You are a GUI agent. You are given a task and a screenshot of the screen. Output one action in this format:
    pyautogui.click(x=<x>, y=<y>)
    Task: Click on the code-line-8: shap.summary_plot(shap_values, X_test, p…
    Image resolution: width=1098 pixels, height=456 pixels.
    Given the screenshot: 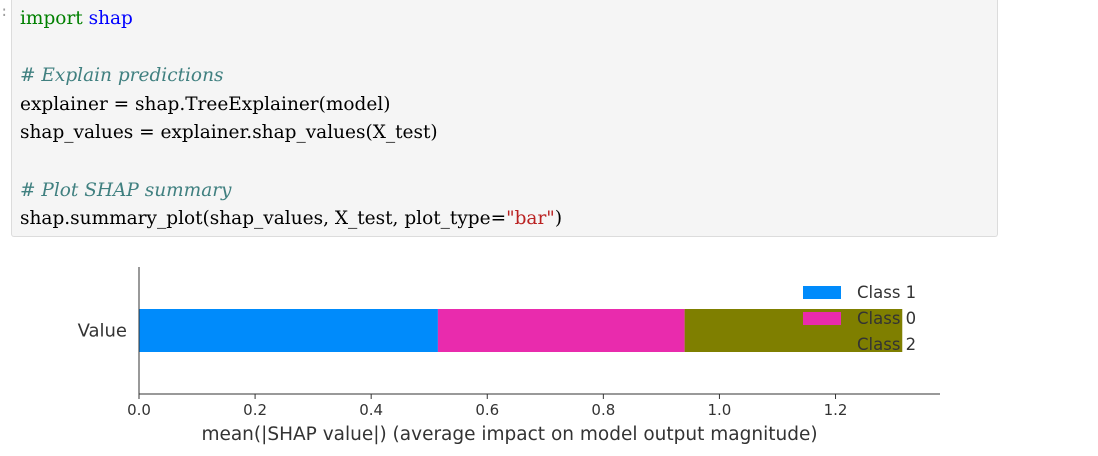 What is the action you would take?
    pyautogui.click(x=291, y=219)
    